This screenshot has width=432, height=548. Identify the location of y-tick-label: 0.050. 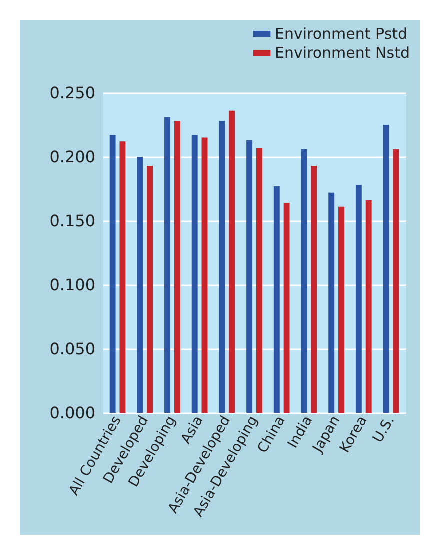
(73, 349).